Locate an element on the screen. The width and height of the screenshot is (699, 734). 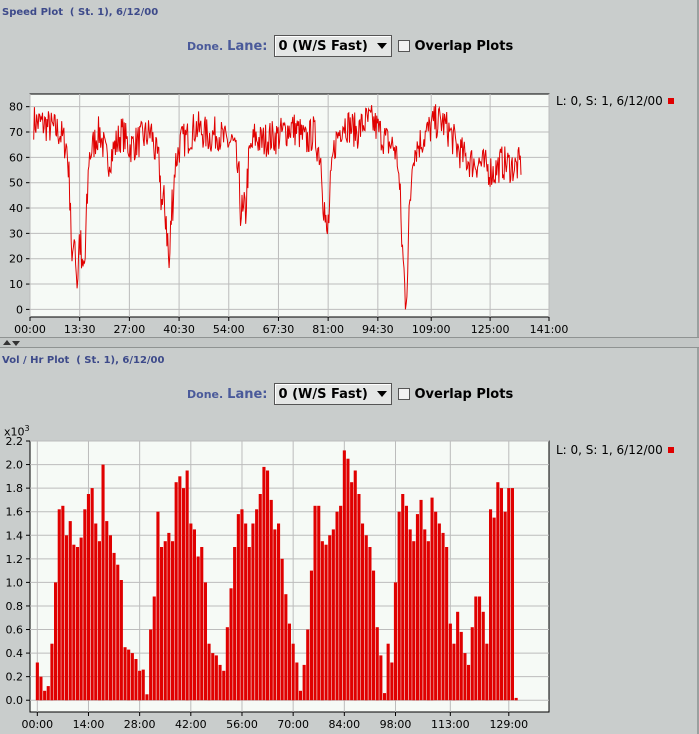
volume-controls: Done. Lane: 0 (W/S Fast) Overlap Plots is located at coordinates (350, 394).